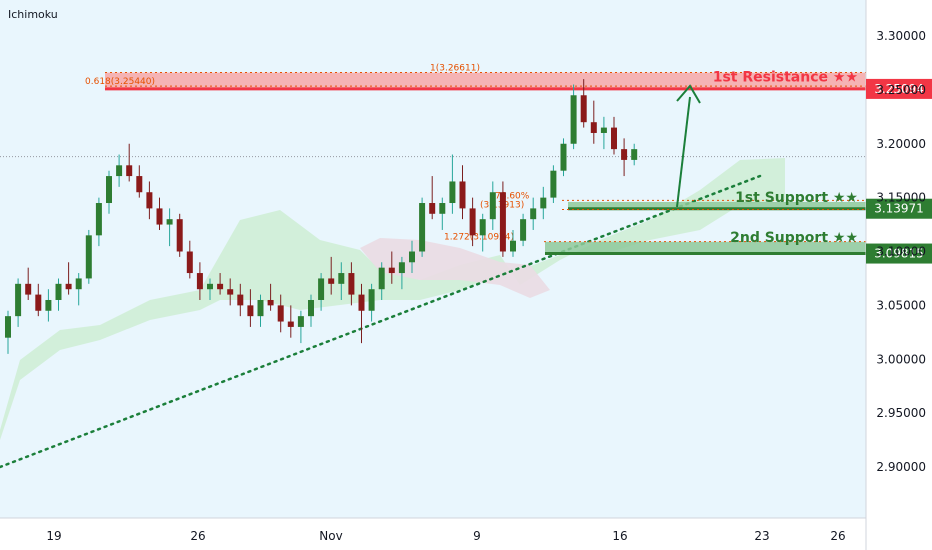 Image resolution: width=932 pixels, height=550 pixels. Describe the element at coordinates (901, 144) in the screenshot. I see `y-tick-label: 3.20000` at that location.